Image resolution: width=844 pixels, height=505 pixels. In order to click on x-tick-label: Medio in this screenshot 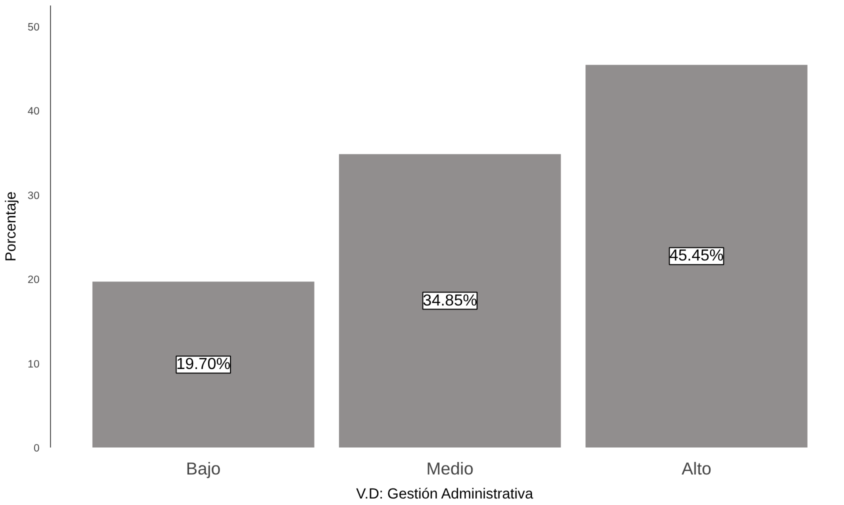, I will do `click(450, 468)`.